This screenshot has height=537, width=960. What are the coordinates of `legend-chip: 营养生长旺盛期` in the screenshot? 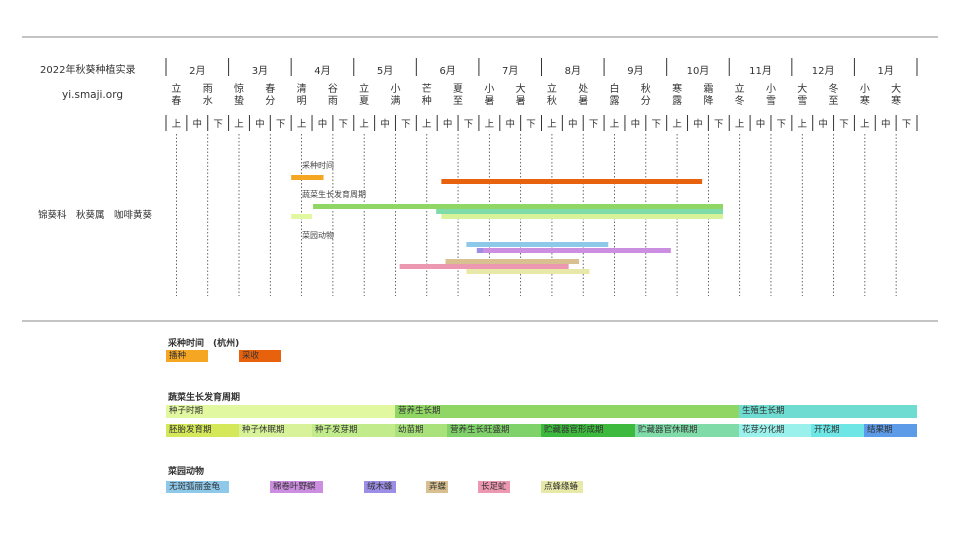 It's located at (494, 430).